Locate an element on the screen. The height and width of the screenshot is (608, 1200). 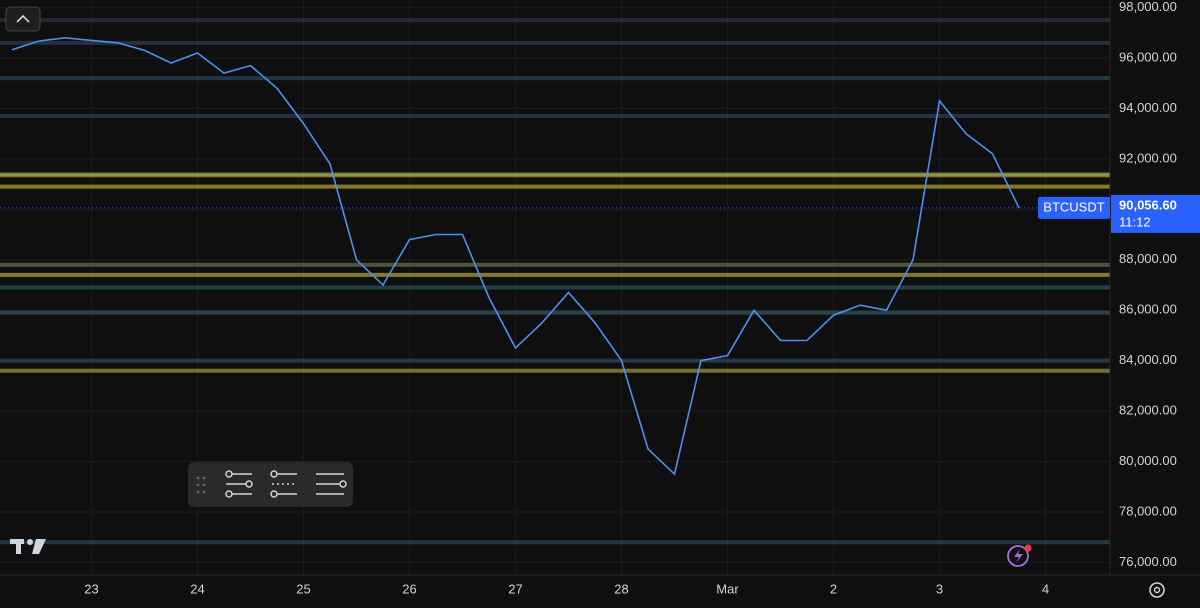
countdown-label: 11:12 is located at coordinates (1135, 221).